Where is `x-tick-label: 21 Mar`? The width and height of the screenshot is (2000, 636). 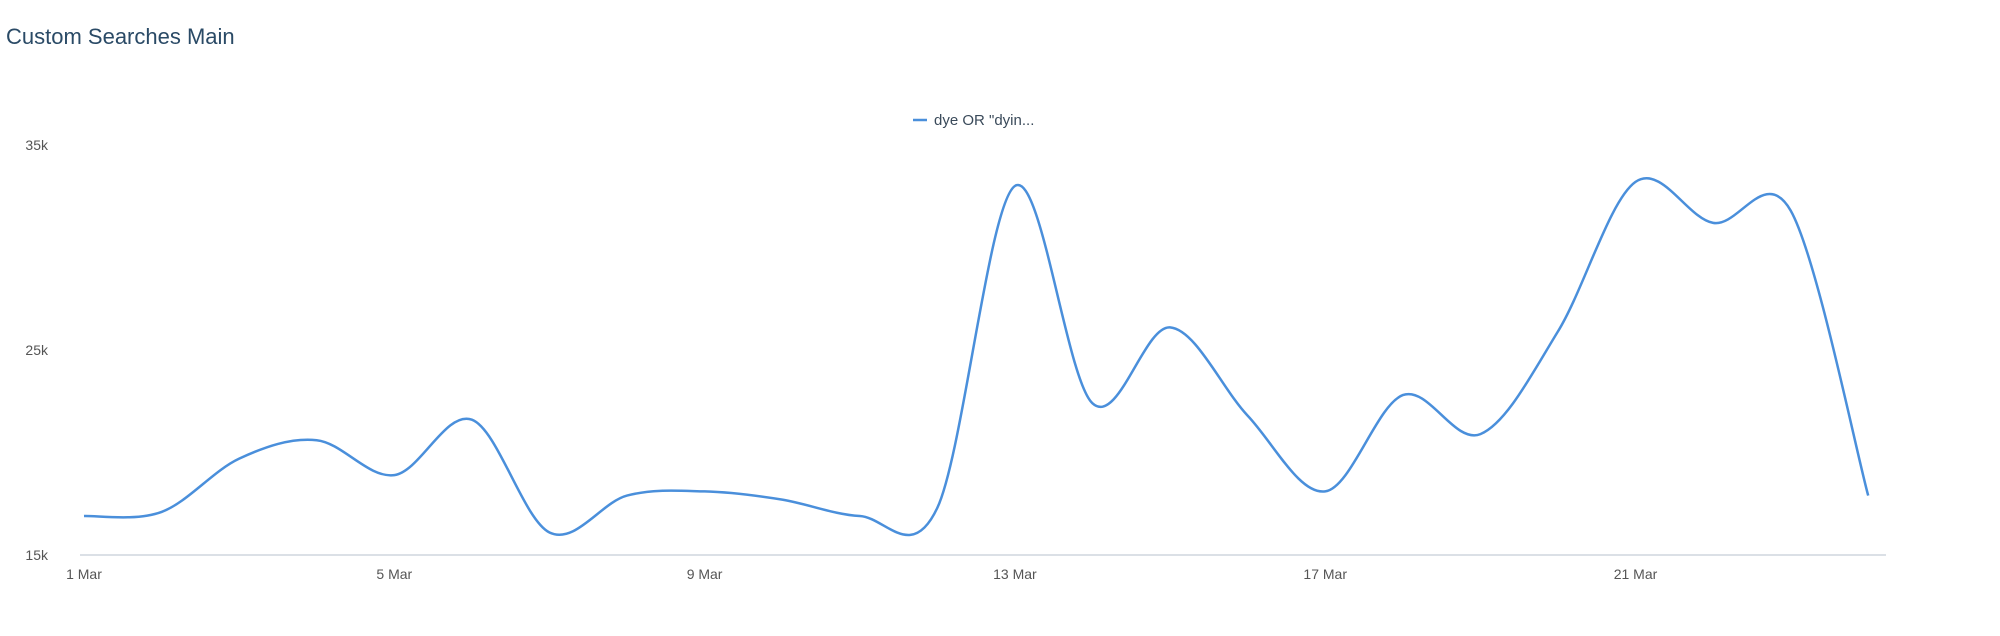 x-tick-label: 21 Mar is located at coordinates (1636, 574).